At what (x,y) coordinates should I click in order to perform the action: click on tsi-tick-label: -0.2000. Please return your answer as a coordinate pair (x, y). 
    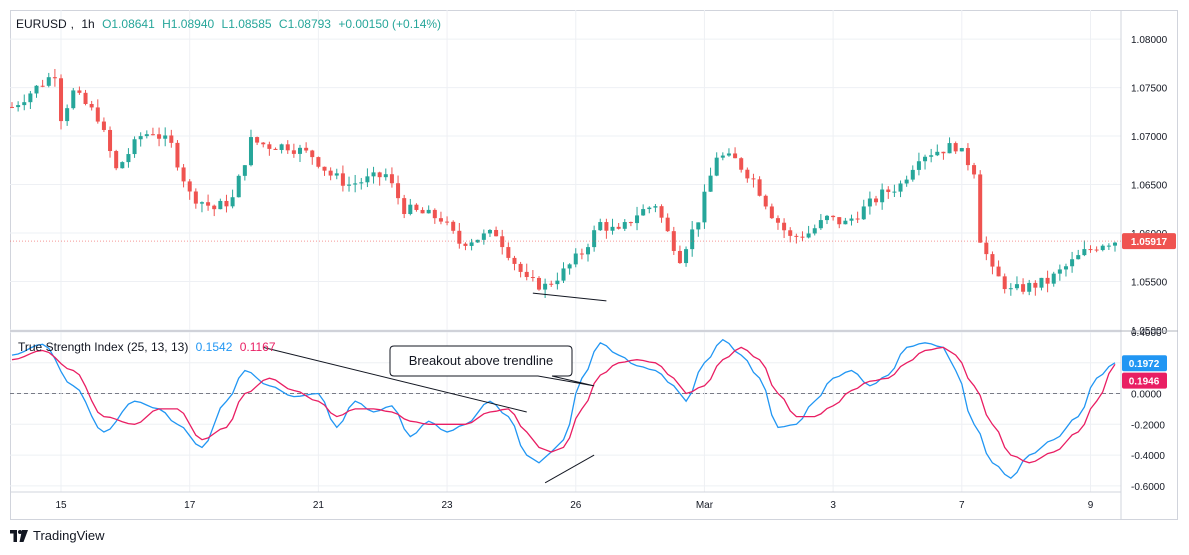
    Looking at the image, I should click on (1148, 425).